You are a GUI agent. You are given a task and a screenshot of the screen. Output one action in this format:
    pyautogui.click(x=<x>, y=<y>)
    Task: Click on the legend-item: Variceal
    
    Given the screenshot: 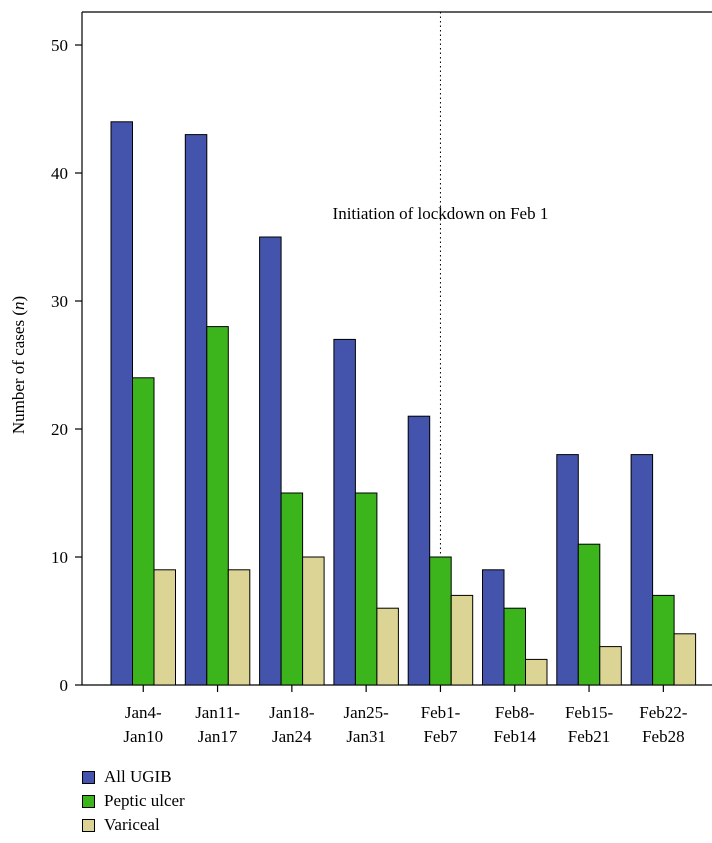 What is the action you would take?
    pyautogui.click(x=133, y=825)
    